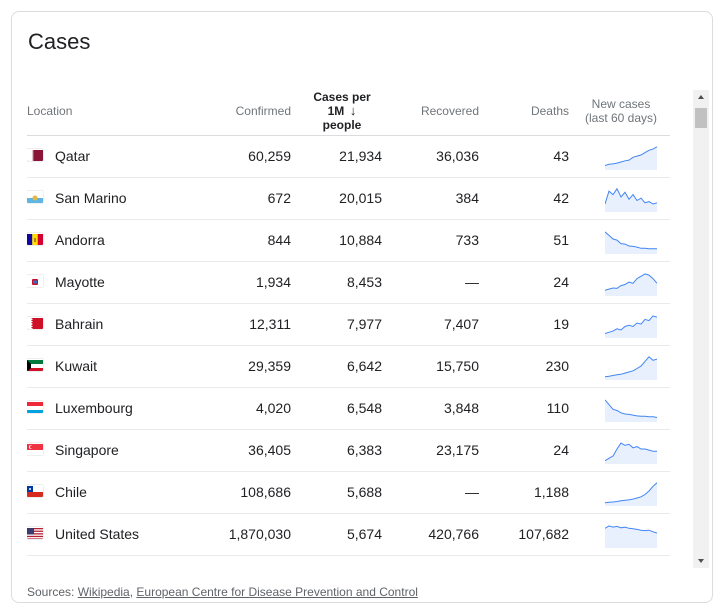  I want to click on deaths-value: 51, so click(561, 240).